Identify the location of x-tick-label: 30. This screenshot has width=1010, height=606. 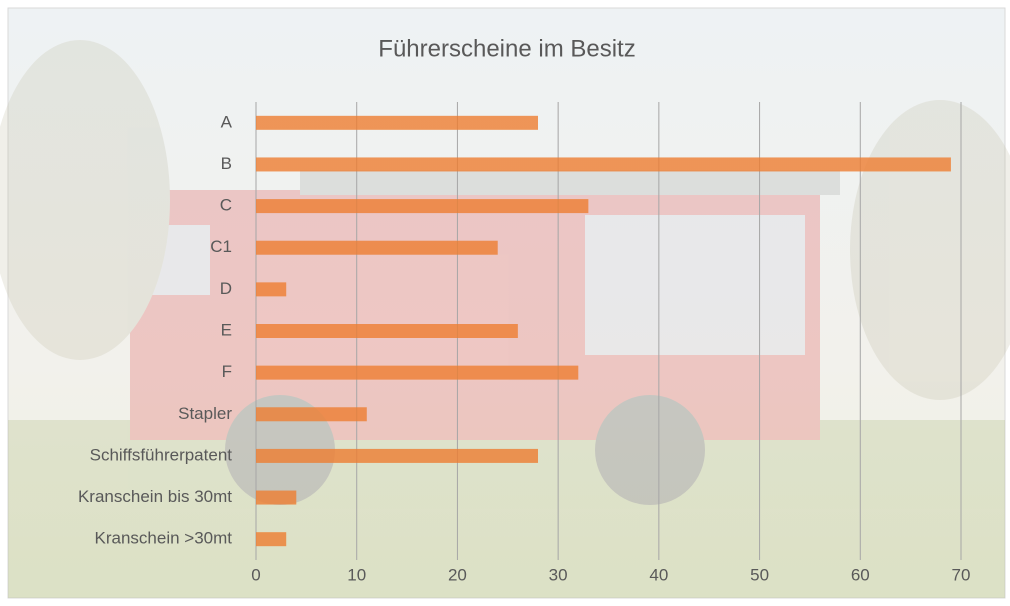
(558, 574).